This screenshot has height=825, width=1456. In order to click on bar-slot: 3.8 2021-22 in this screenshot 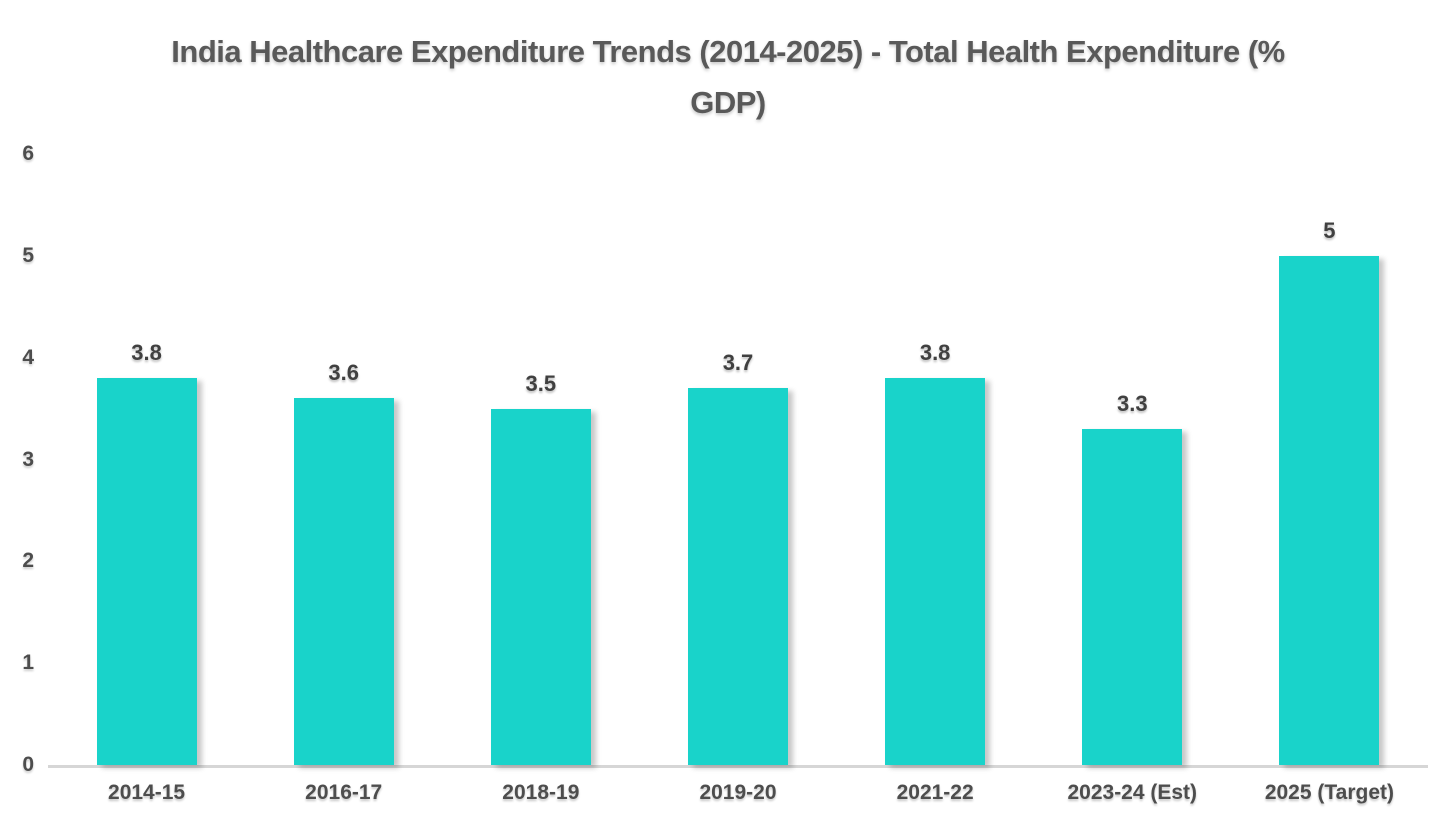, I will do `click(935, 479)`.